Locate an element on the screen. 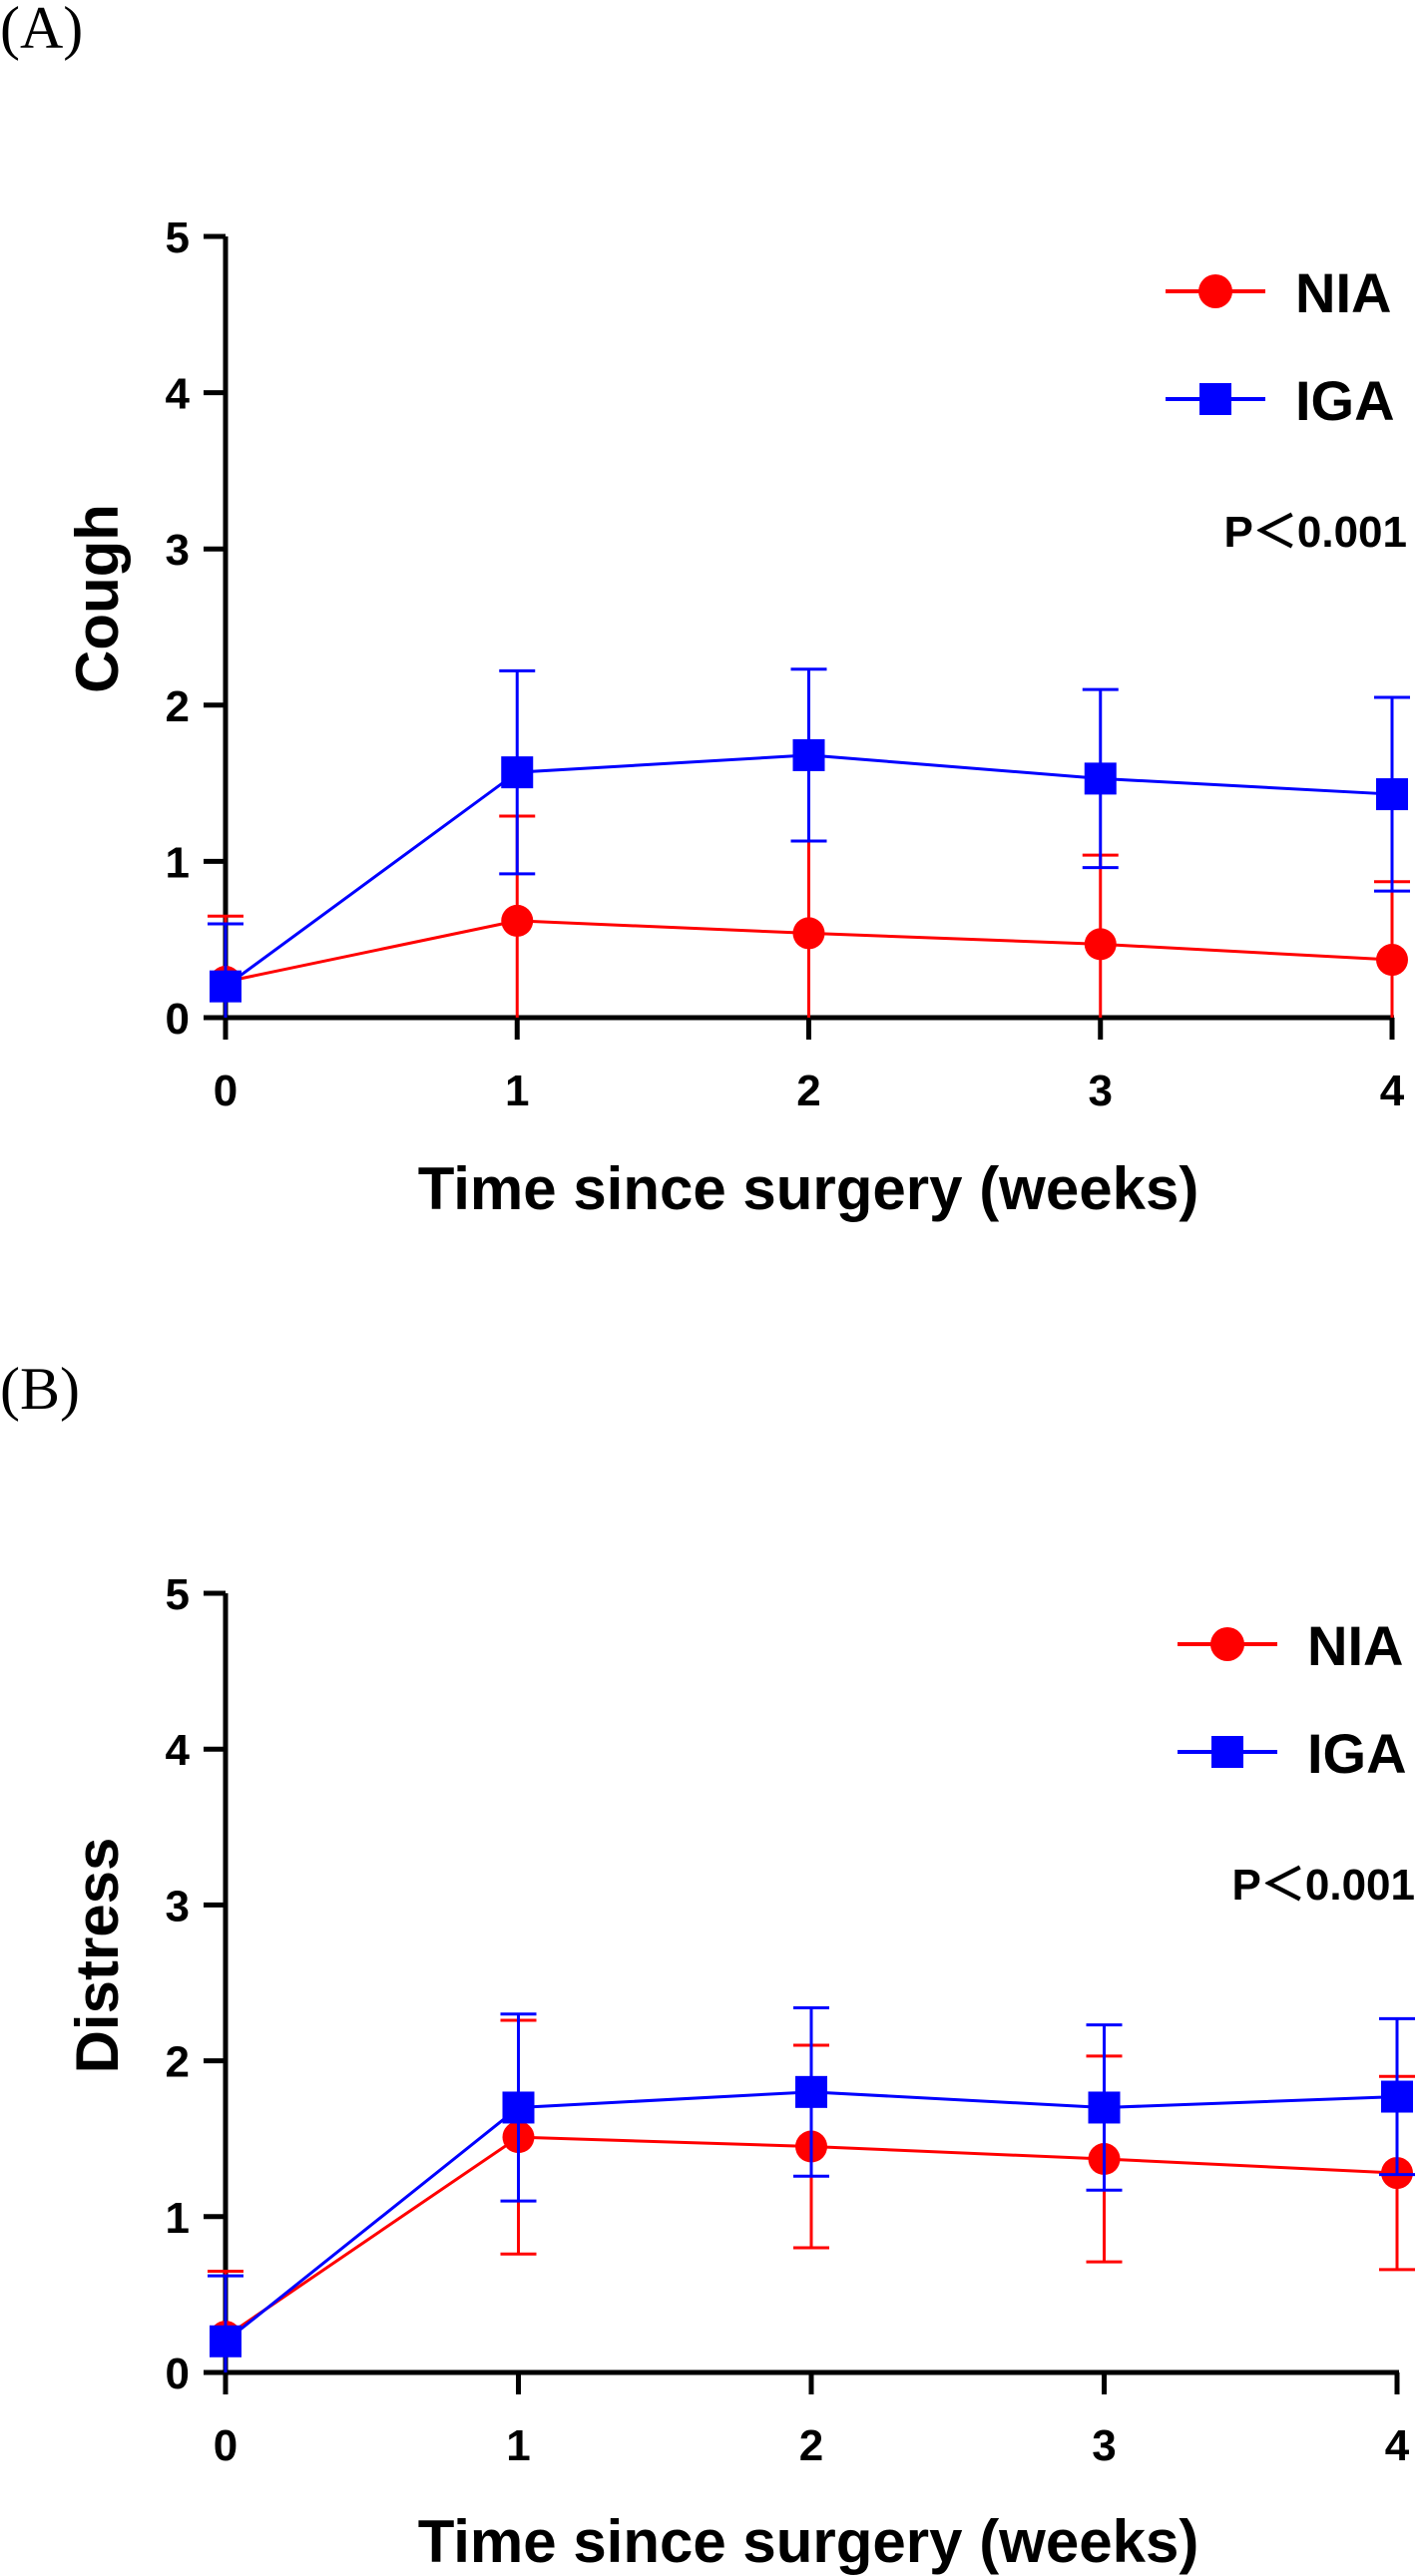 This screenshot has width=1421, height=2576. panel-a-ylabel: Cough is located at coordinates (97, 598).